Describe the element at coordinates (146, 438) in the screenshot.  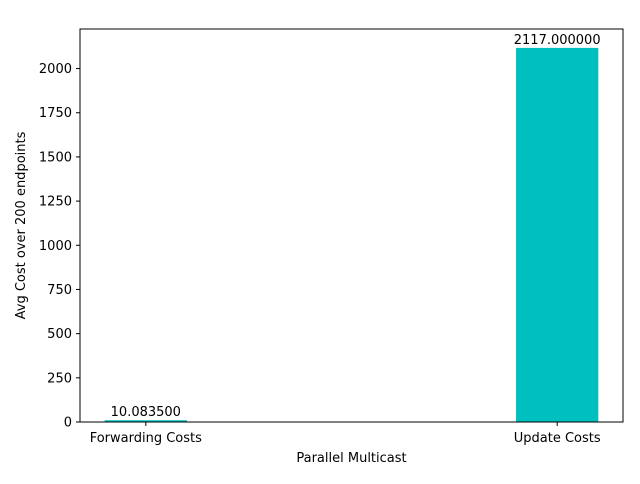
I see `x-tick-label-0: Forwarding Costs` at that location.